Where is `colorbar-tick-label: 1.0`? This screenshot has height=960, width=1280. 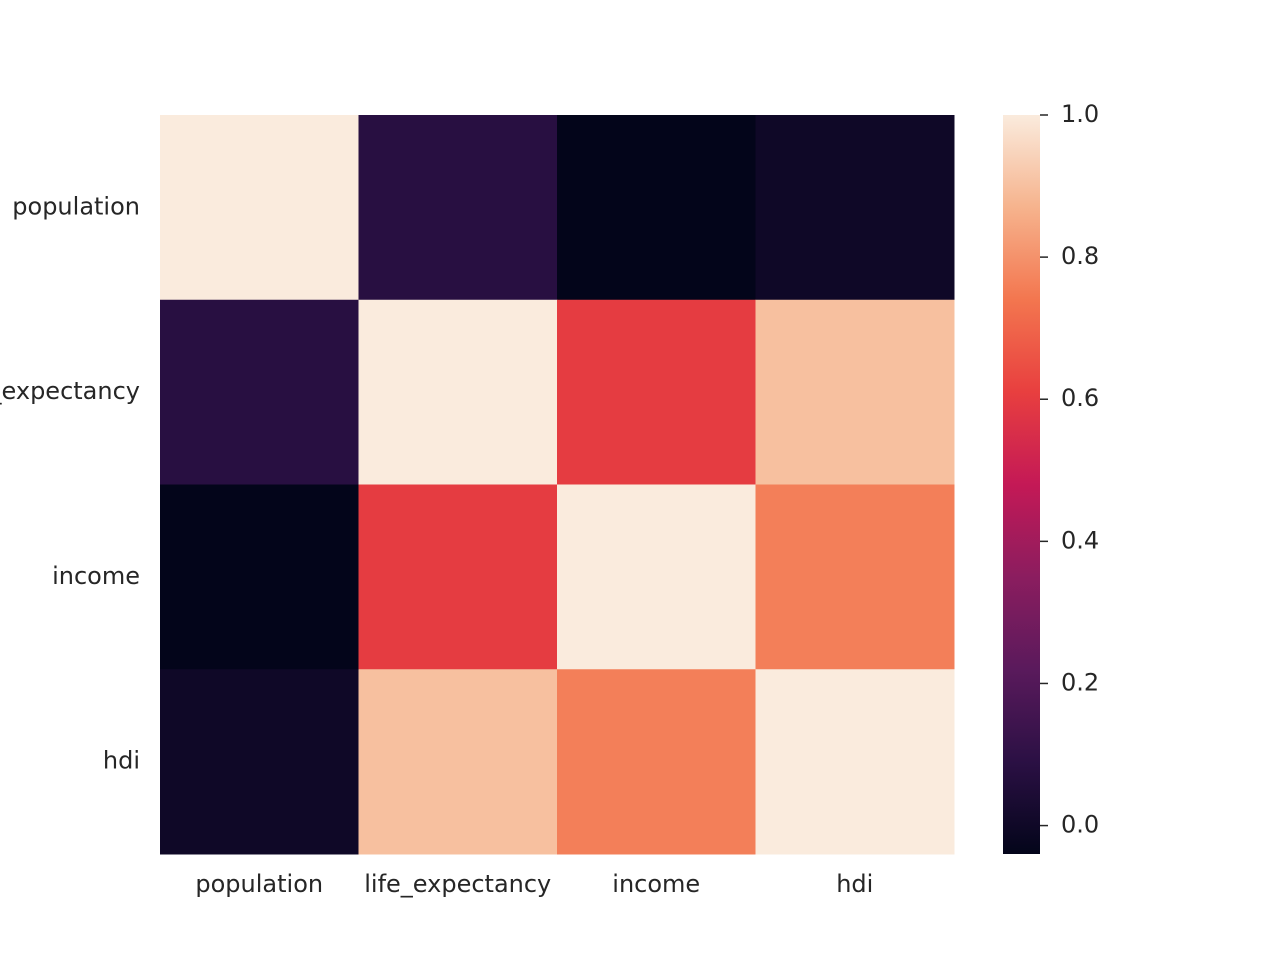 colorbar-tick-label: 1.0 is located at coordinates (1080, 114).